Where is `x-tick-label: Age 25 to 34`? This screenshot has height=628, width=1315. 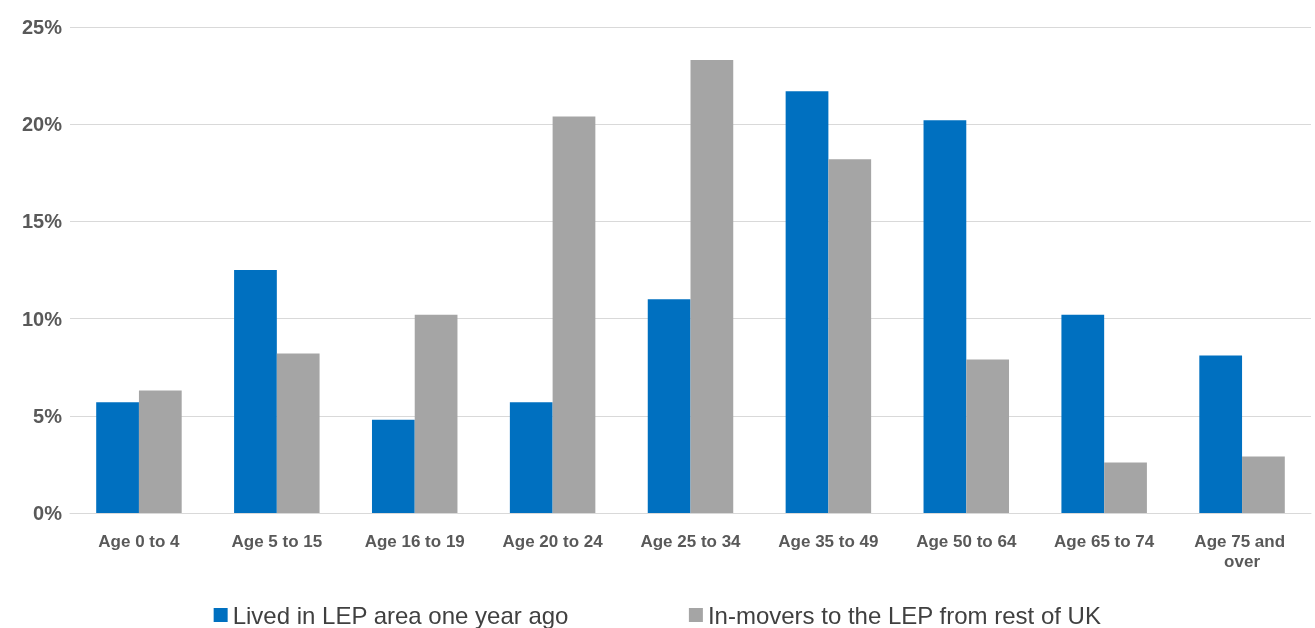
x-tick-label: Age 25 to 34 is located at coordinates (691, 541).